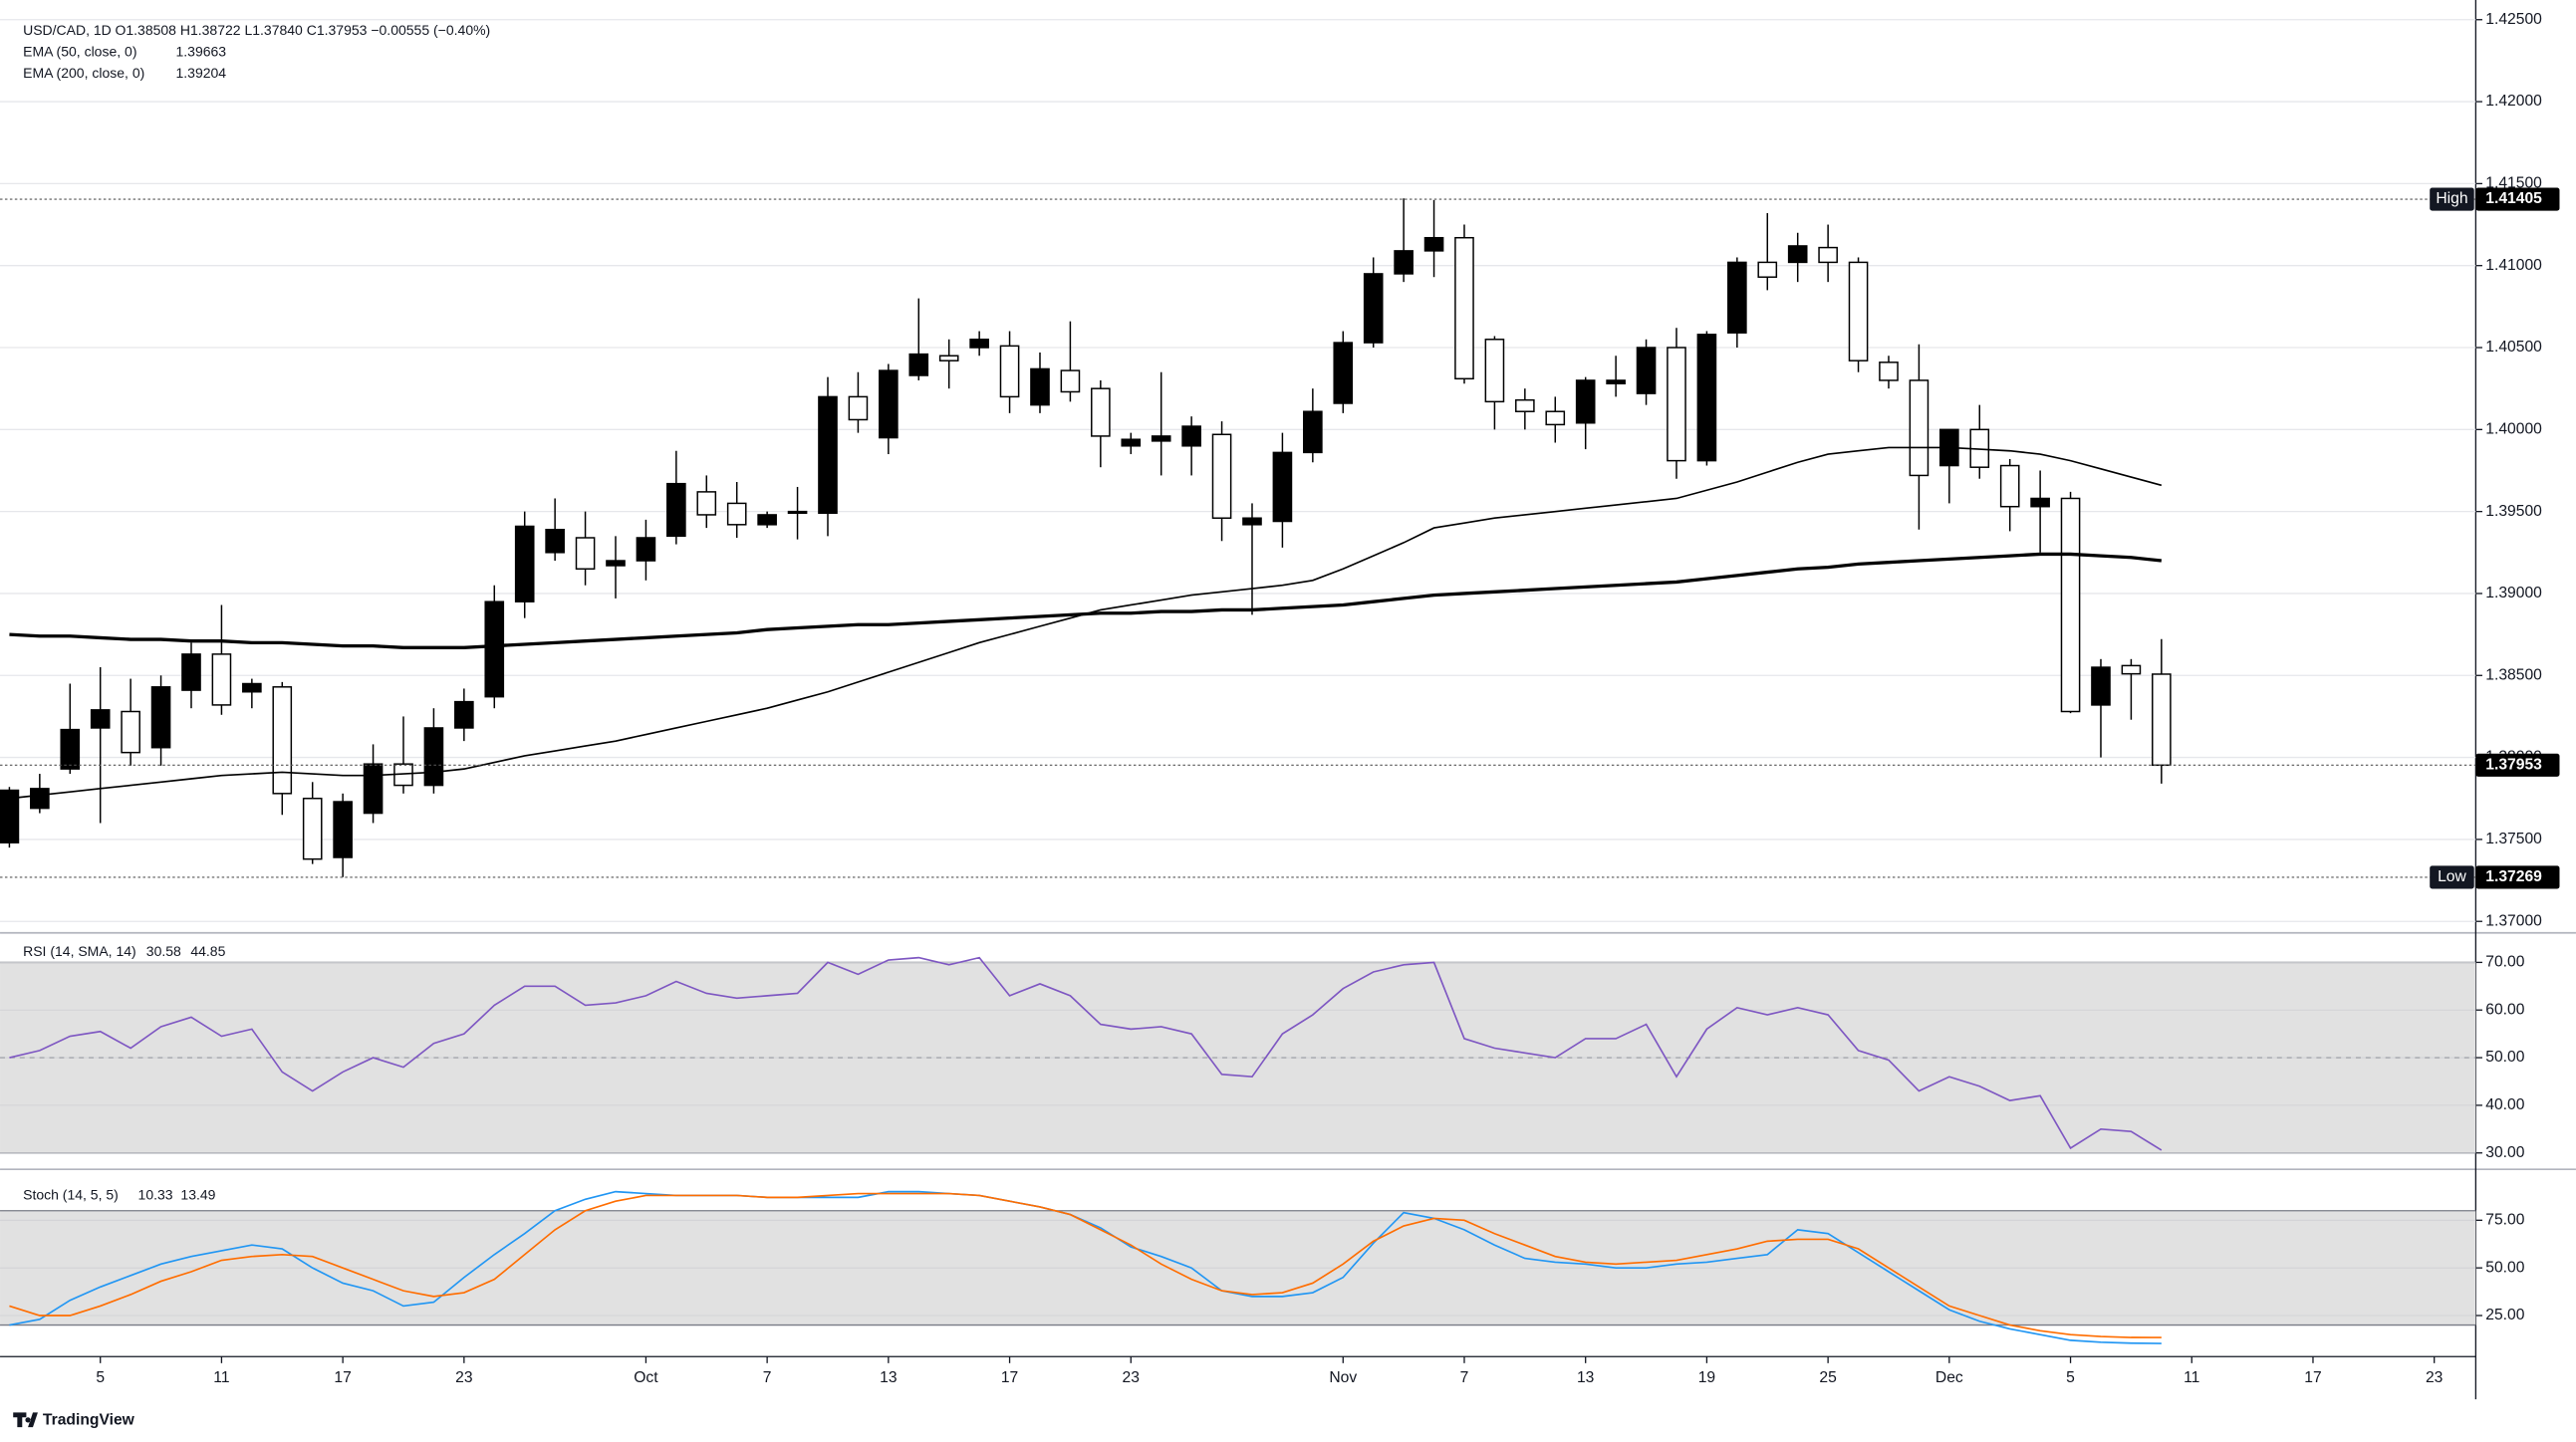 The width and height of the screenshot is (2576, 1442). I want to click on price-badge-value: 1.37953, so click(2513, 764).